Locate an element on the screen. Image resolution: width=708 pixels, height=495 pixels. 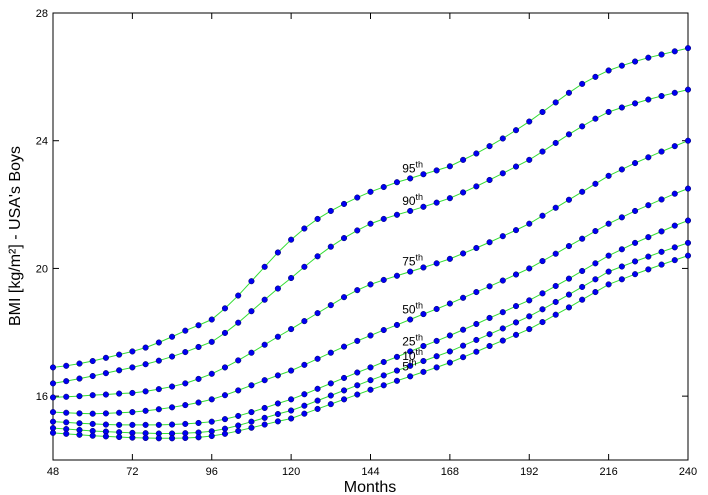
series-label: 90th is located at coordinates (412, 200).